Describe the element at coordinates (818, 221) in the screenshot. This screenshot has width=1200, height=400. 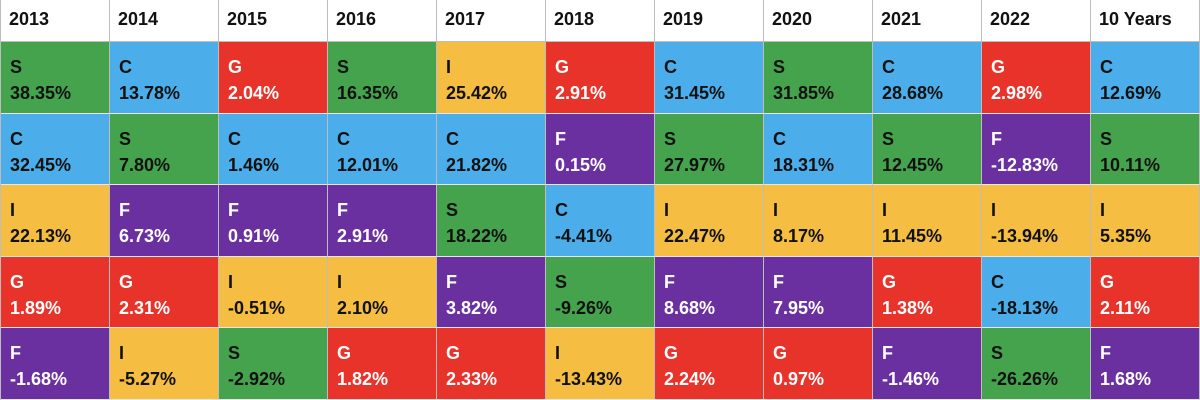
I see `fund-return-cell: I 8.17%` at that location.